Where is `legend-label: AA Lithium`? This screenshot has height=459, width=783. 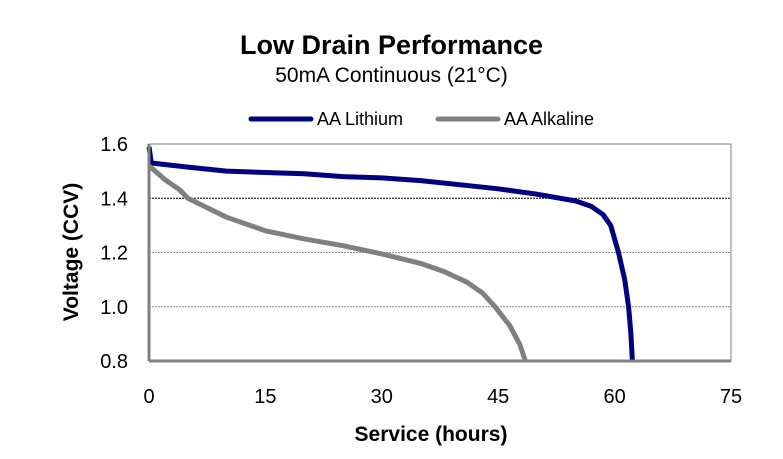 legend-label: AA Lithium is located at coordinates (360, 119).